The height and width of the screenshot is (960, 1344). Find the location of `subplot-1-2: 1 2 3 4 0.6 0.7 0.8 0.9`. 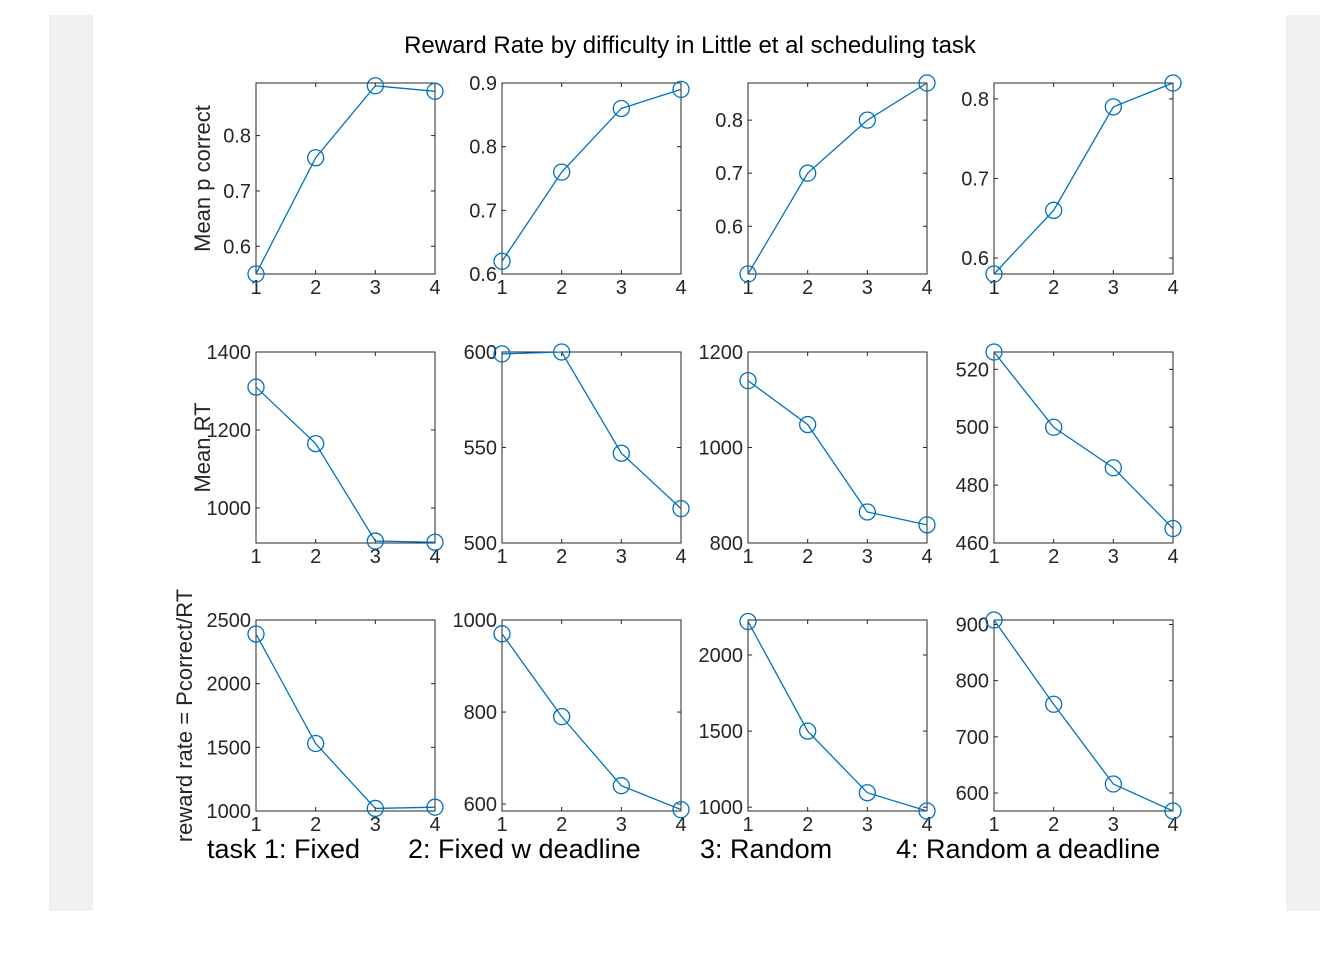

subplot-1-2: 1 2 3 4 0.6 0.7 0.8 0.9 is located at coordinates (579, 186).